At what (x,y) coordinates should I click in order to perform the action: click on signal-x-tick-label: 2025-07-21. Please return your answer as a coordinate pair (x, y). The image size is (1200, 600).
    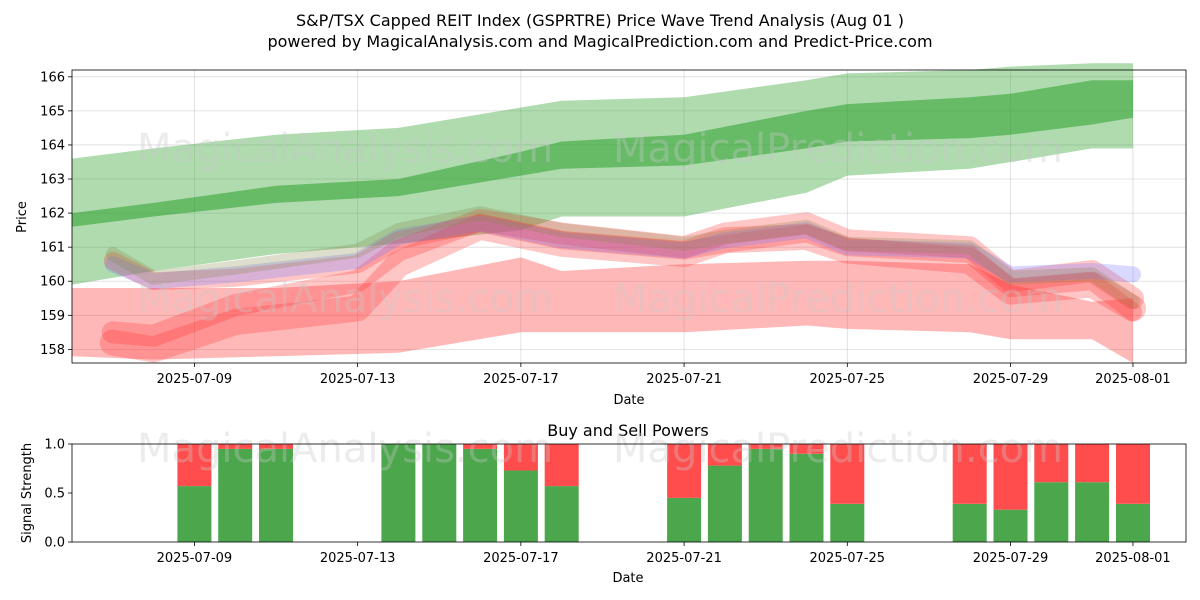
    Looking at the image, I should click on (684, 558).